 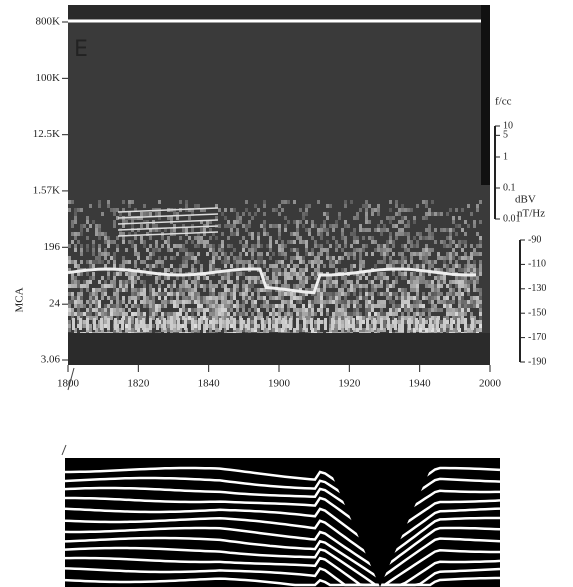 What do you see at coordinates (490, 384) in the screenshot?
I see `x-tick-label: 2000` at bounding box center [490, 384].